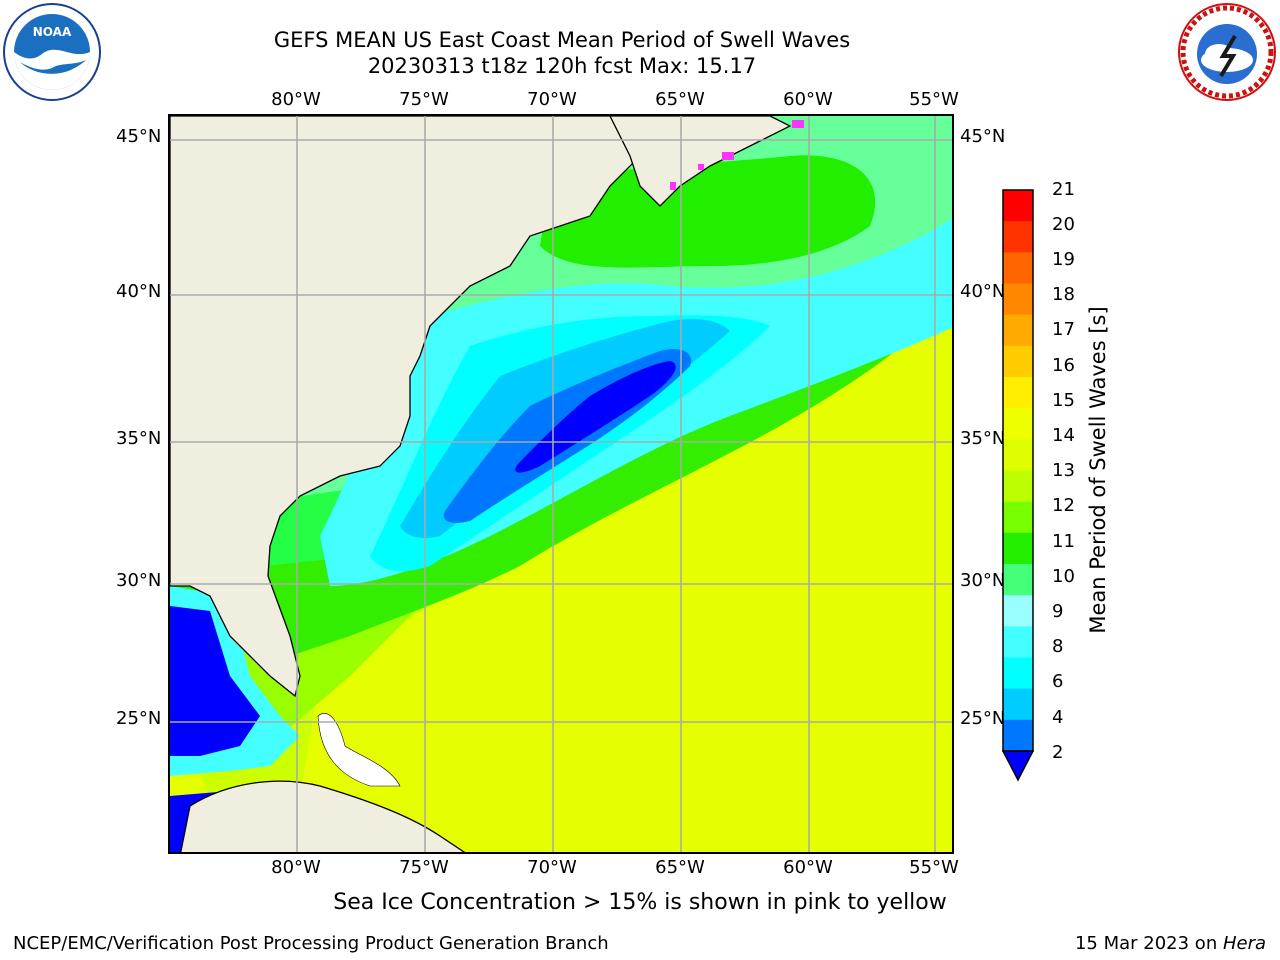  What do you see at coordinates (1063, 470) in the screenshot?
I see `colorbar-tick: 13` at bounding box center [1063, 470].